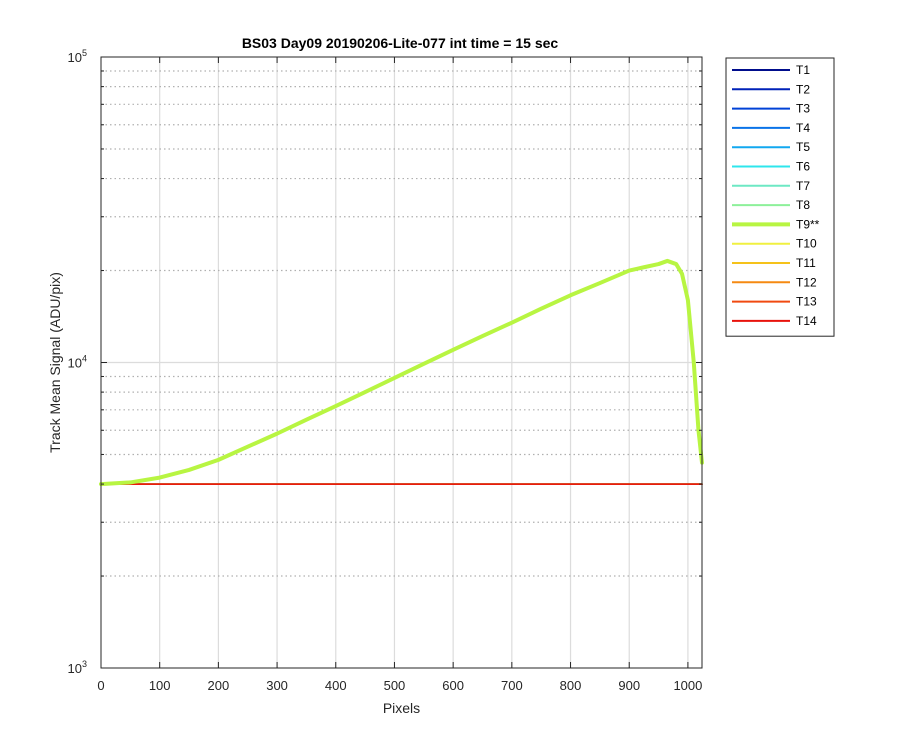 The width and height of the screenshot is (900, 750). Describe the element at coordinates (771, 128) in the screenshot. I see `legend-item: T4` at that location.